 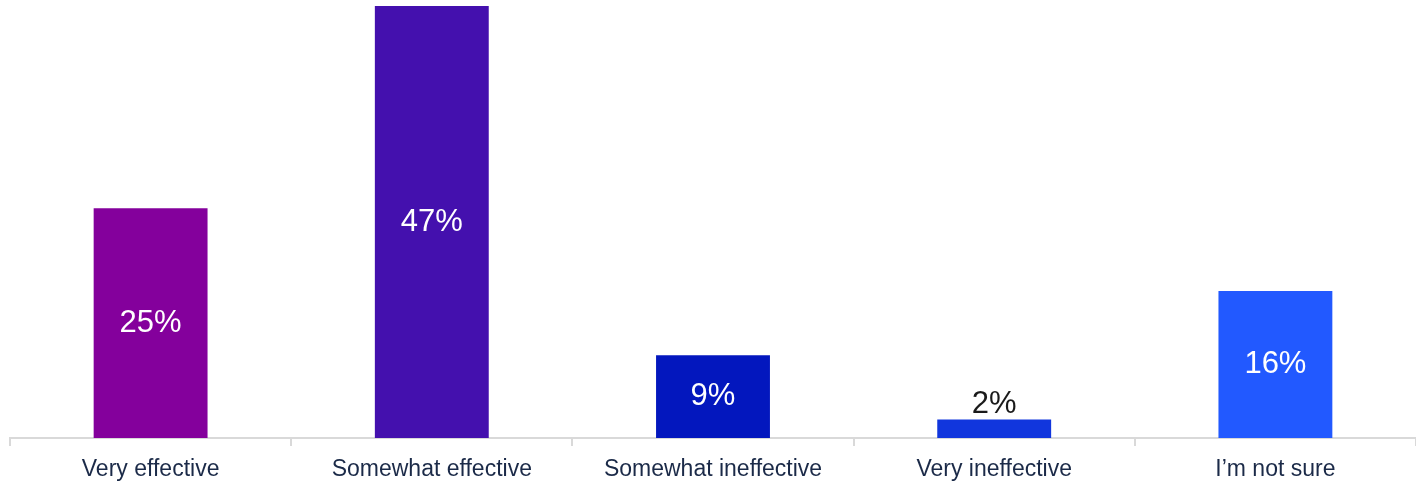 What do you see at coordinates (994, 403) in the screenshot?
I see `data-label: 2%` at bounding box center [994, 403].